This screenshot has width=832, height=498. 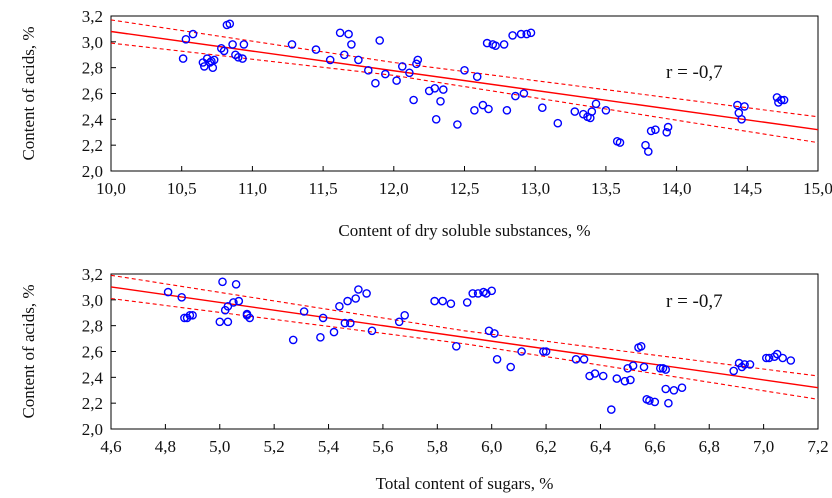 What do you see at coordinates (93, 119) in the screenshot?
I see `y-tick-label: 2,4` at bounding box center [93, 119].